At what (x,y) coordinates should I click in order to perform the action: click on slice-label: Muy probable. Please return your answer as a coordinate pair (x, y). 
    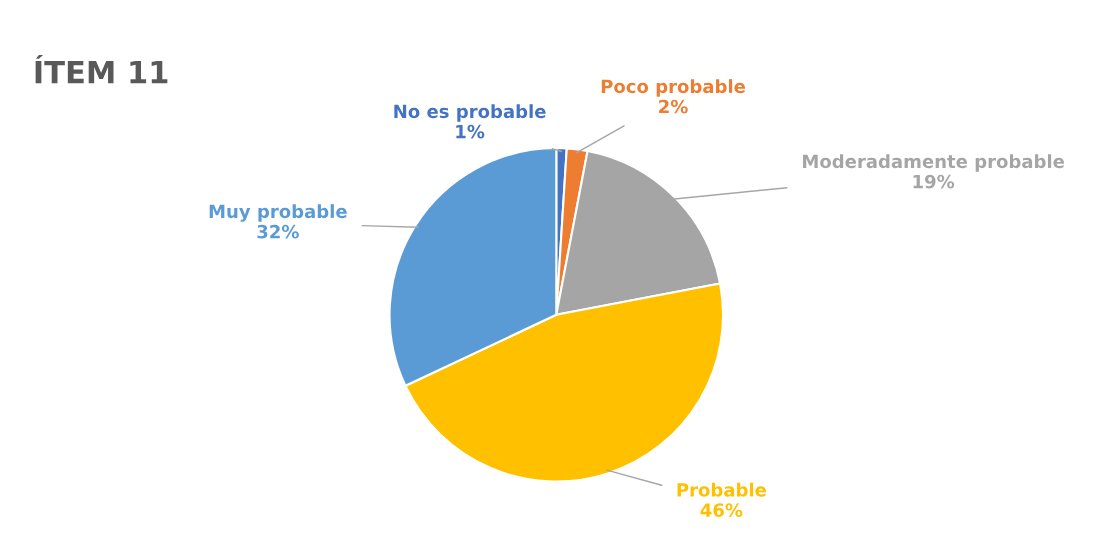
    Looking at the image, I should click on (278, 213).